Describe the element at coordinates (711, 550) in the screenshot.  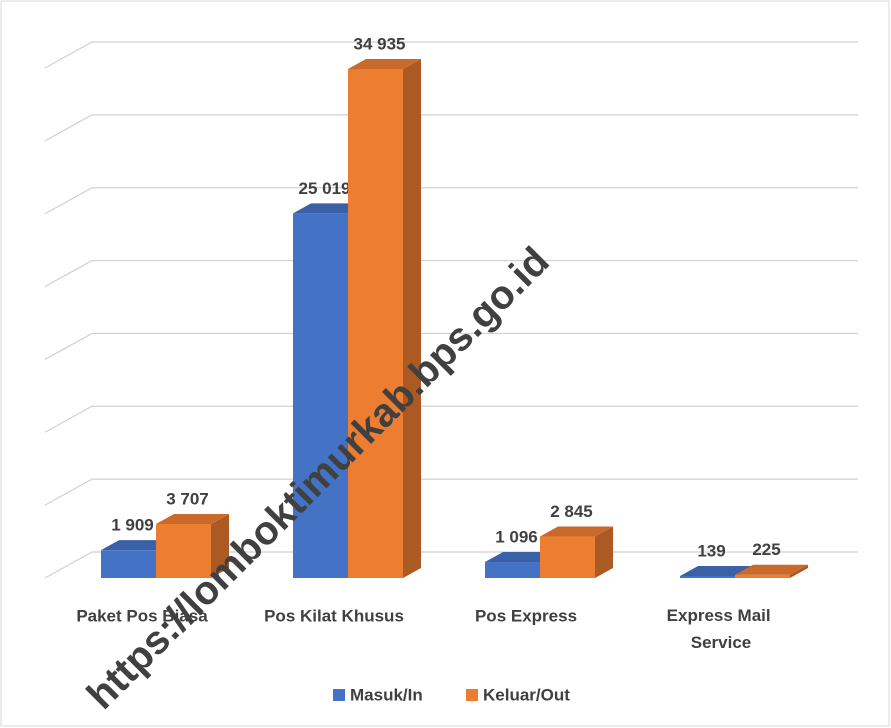
I see `data-label: 139` at that location.